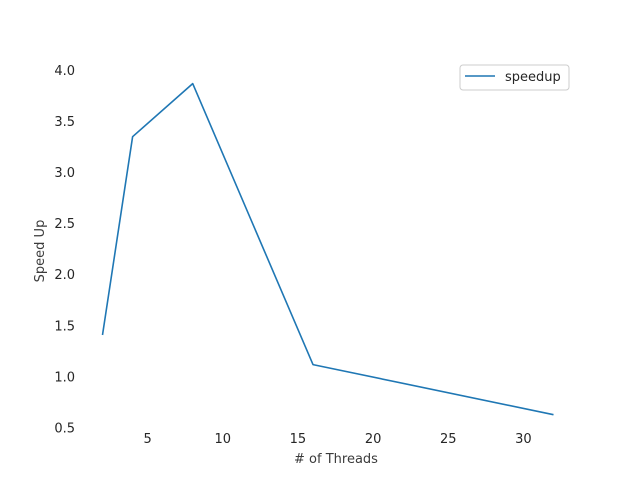 This screenshot has height=480, width=640. I want to click on y-axis-ticks: 0.5 1.0 1.5 2.0 2.5 3.0 3.5 4.0, so click(64, 250).